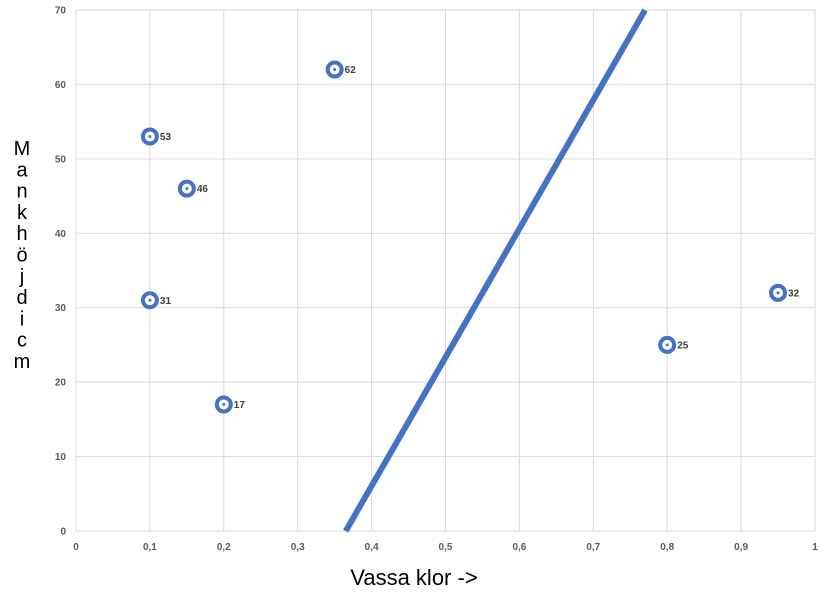 The width and height of the screenshot is (826, 606). I want to click on x-tick-label: 0, so click(76, 547).